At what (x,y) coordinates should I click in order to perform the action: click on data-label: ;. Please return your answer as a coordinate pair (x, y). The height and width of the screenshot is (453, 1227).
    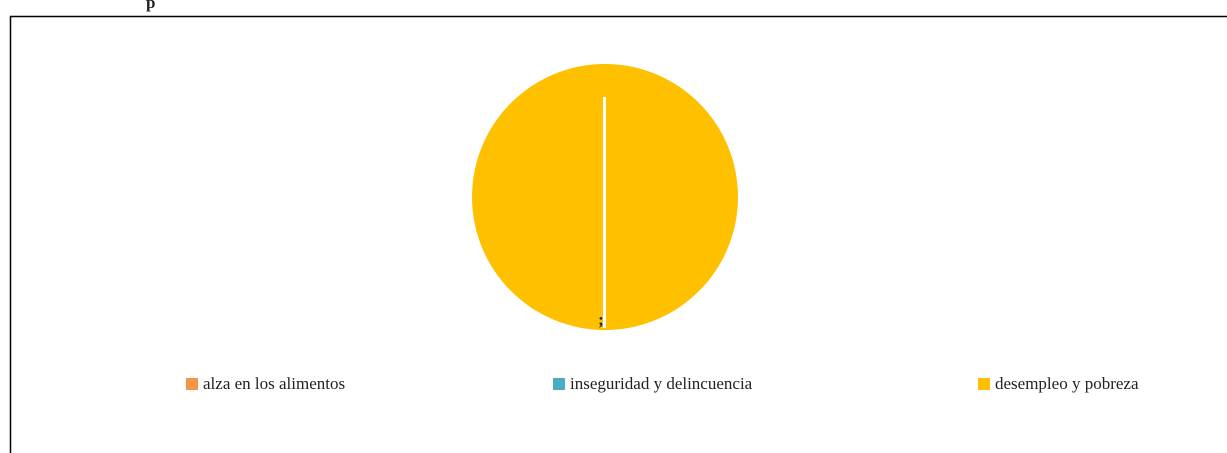
    Looking at the image, I should click on (601, 319).